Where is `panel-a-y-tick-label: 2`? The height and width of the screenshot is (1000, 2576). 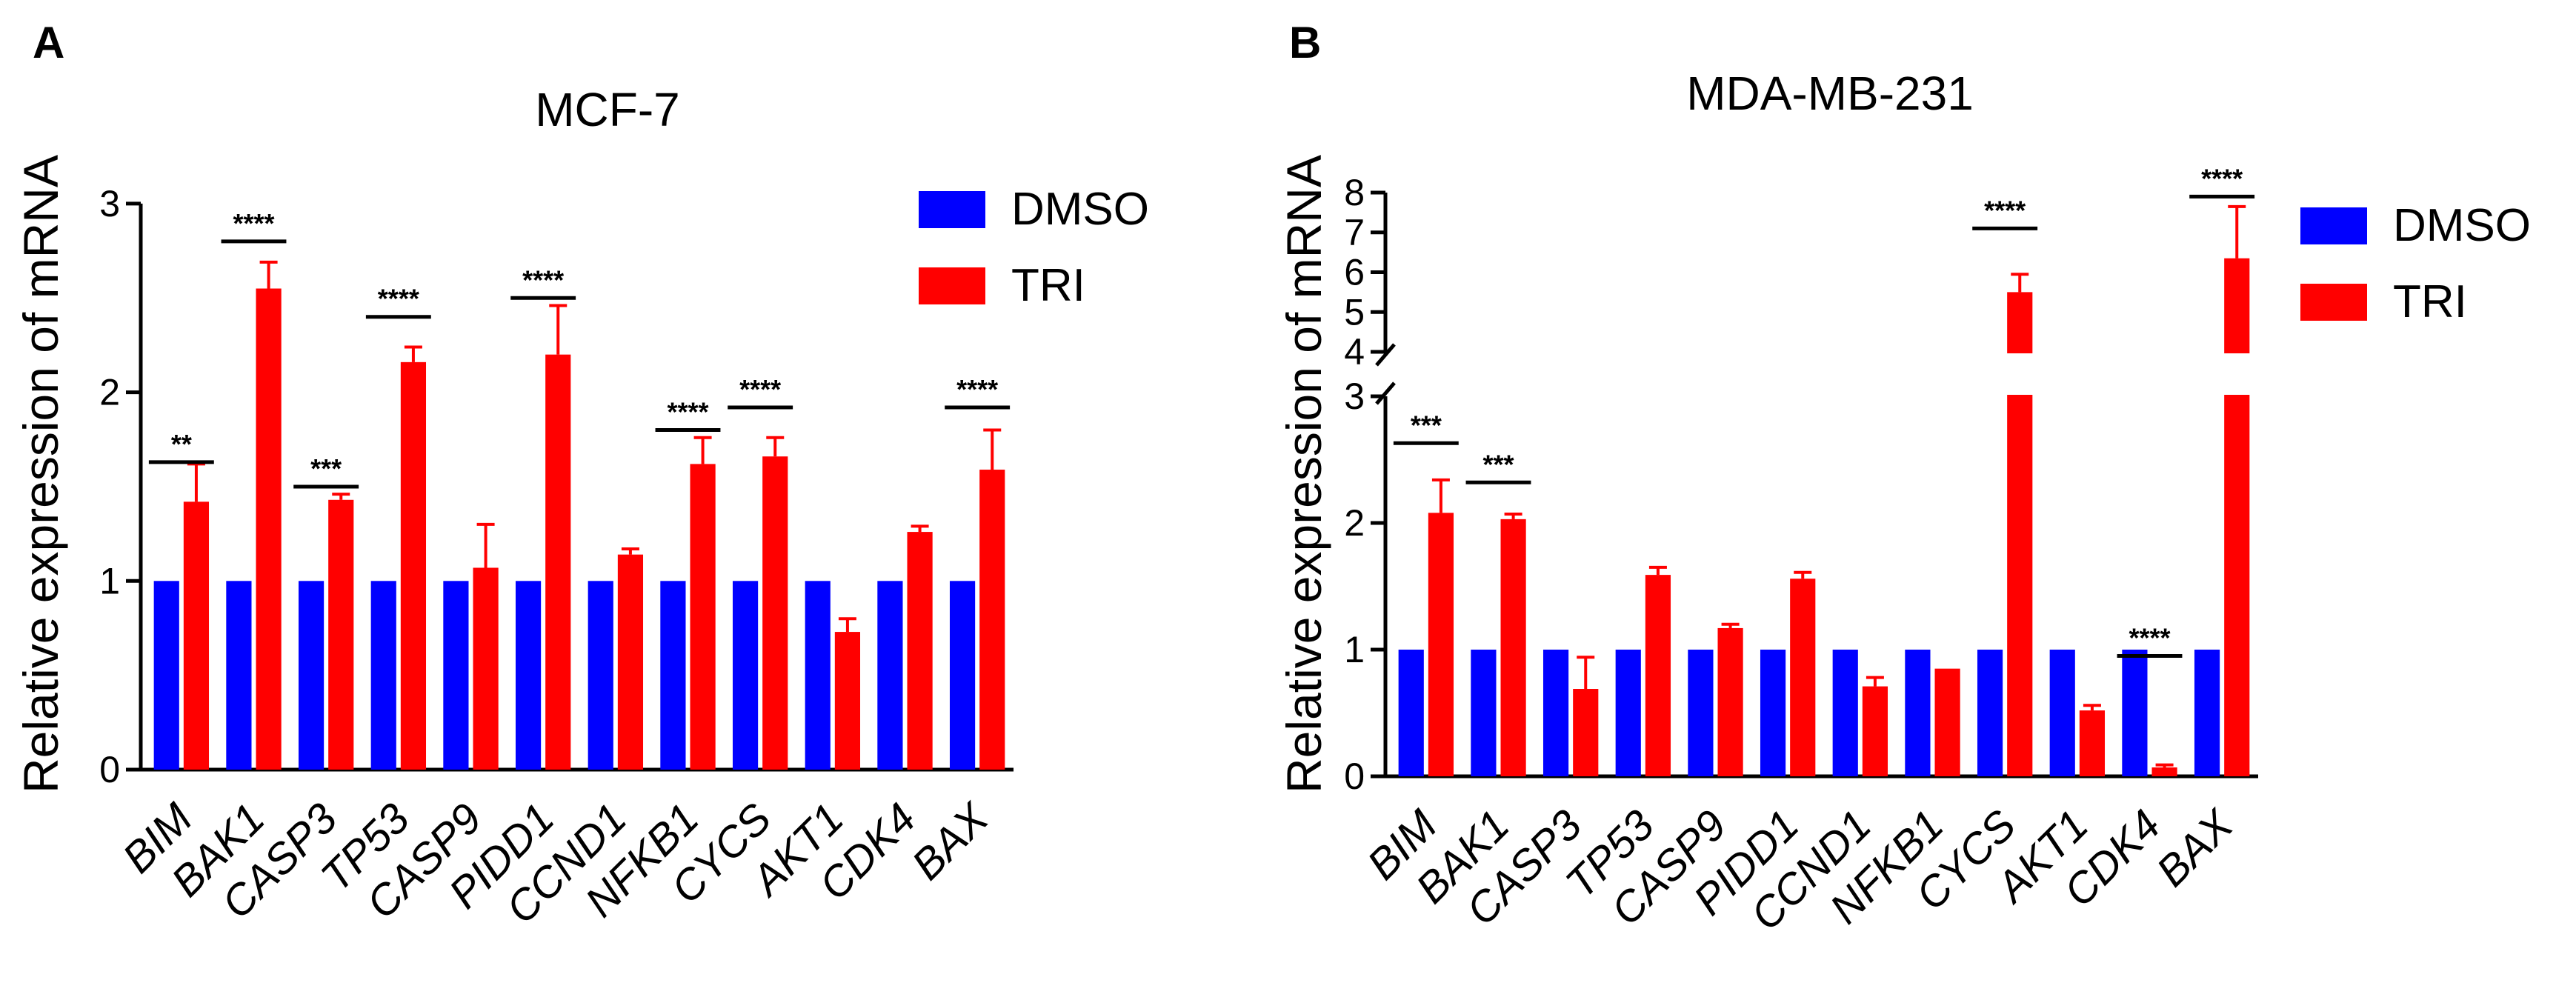
panel-a-y-tick-label: 2 is located at coordinates (109, 392).